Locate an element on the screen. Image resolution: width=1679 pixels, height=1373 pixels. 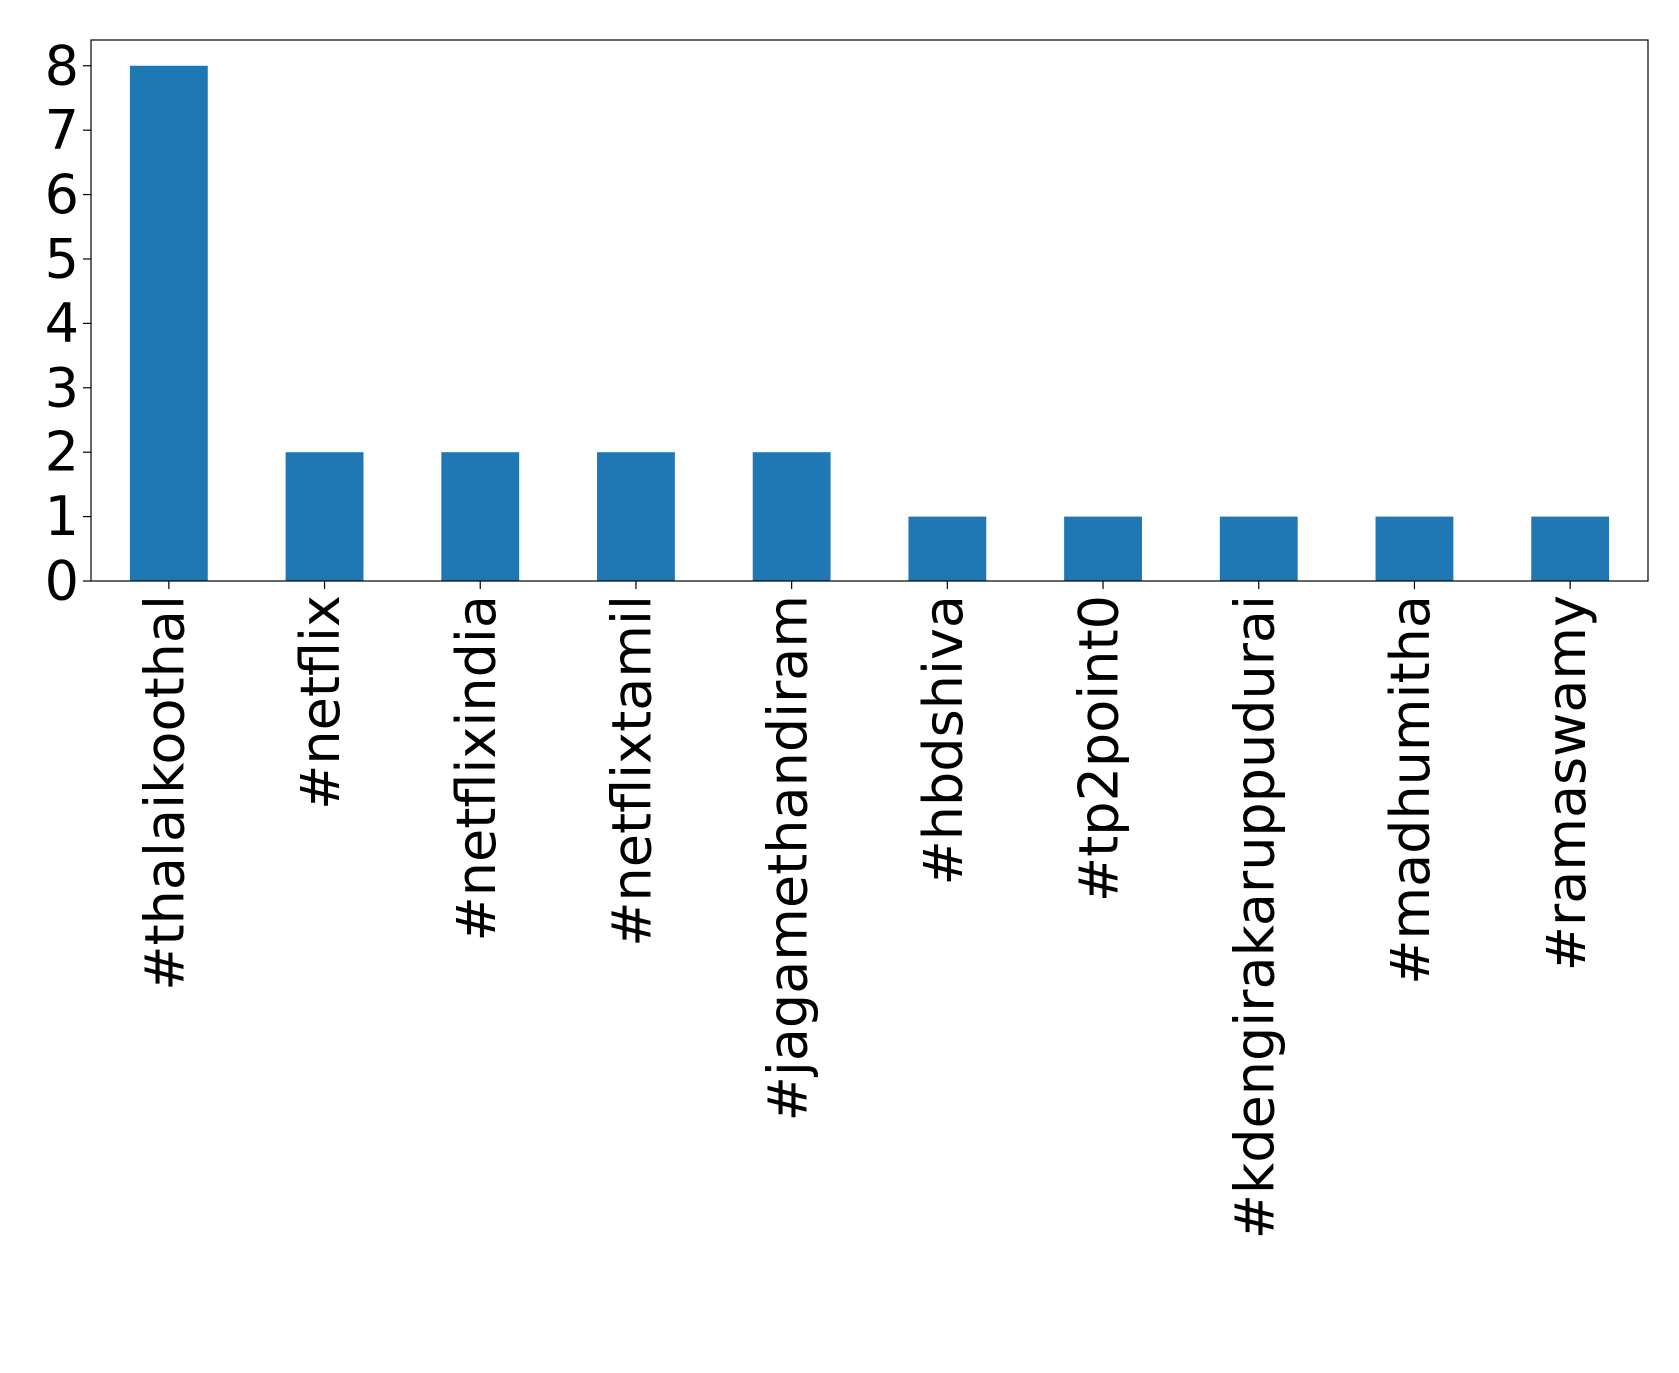
x-tick-label: #netflixtamil is located at coordinates (632, 771).